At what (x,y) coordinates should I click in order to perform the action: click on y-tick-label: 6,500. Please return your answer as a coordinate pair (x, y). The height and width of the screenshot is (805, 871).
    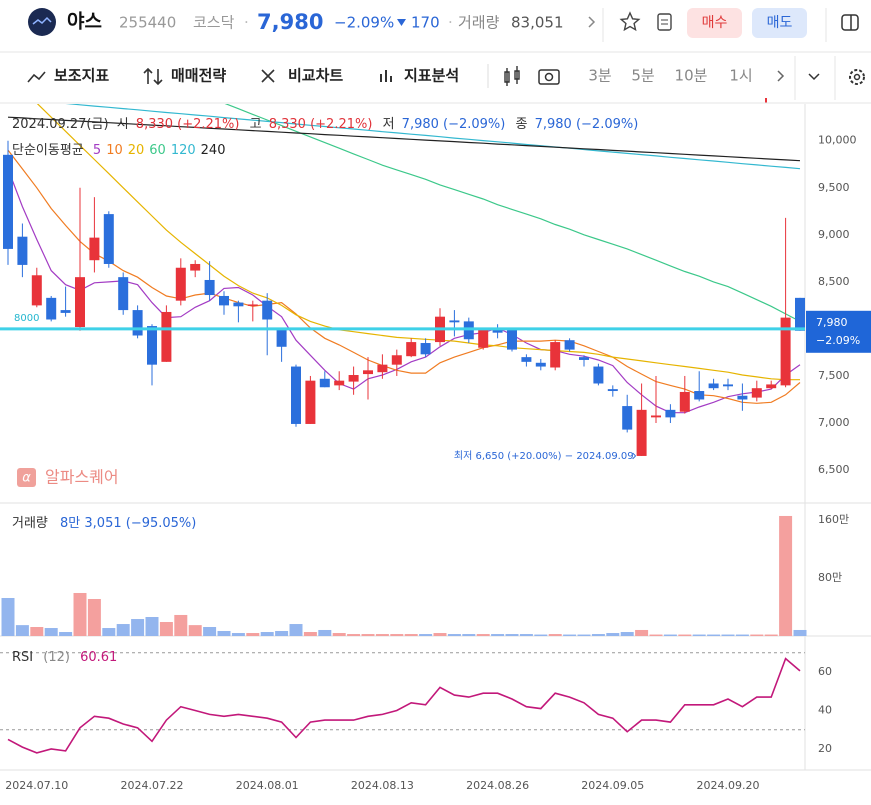
    Looking at the image, I should click on (834, 469).